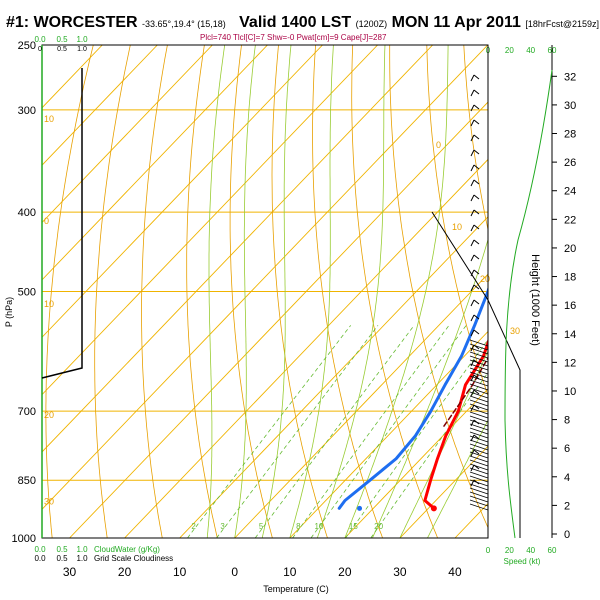  What do you see at coordinates (180, 572) in the screenshot?
I see `temperature-tick-label: 10` at bounding box center [180, 572].